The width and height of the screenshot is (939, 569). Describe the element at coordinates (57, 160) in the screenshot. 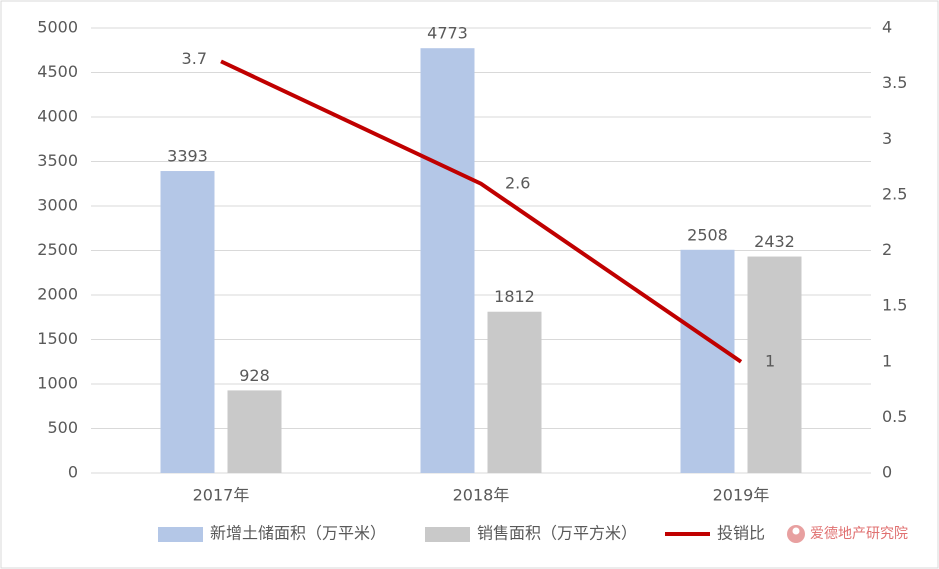

I see `y-tick-label: 3500` at that location.